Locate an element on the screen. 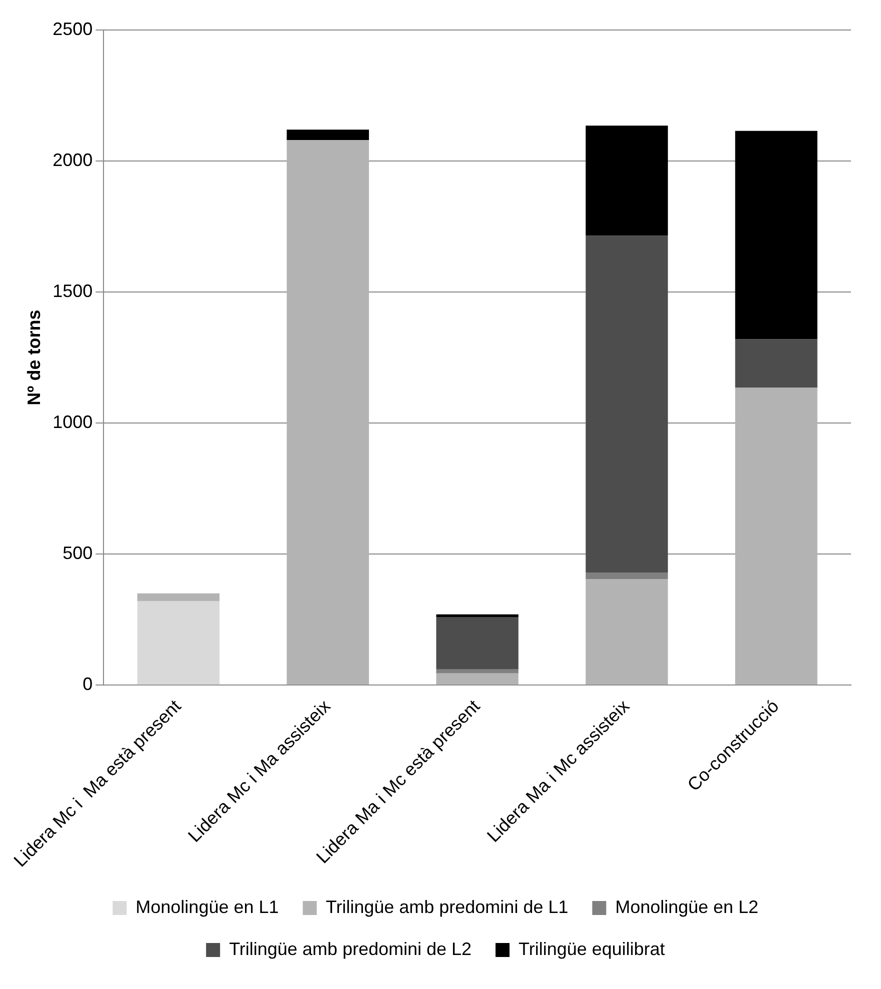  y-tick-label: 500 is located at coordinates (77, 553).